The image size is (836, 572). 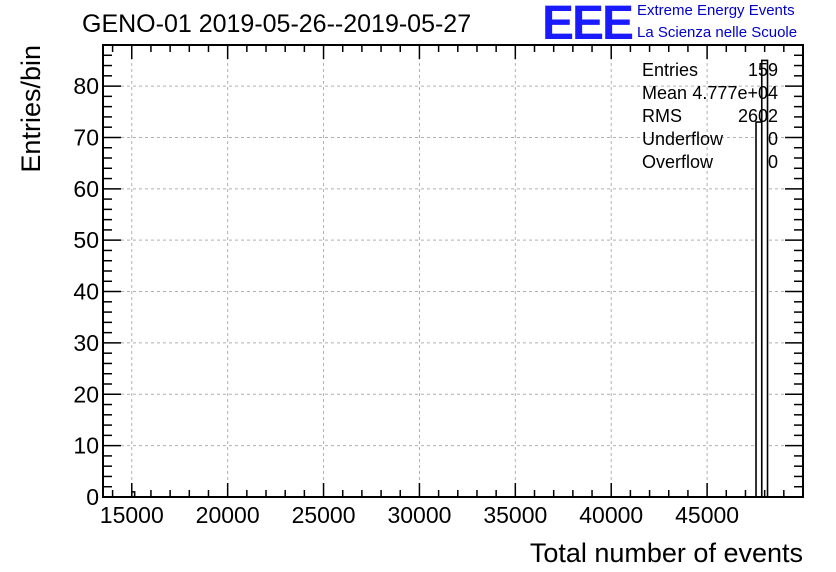 What do you see at coordinates (515, 515) in the screenshot?
I see `x-tick-label: 35000` at bounding box center [515, 515].